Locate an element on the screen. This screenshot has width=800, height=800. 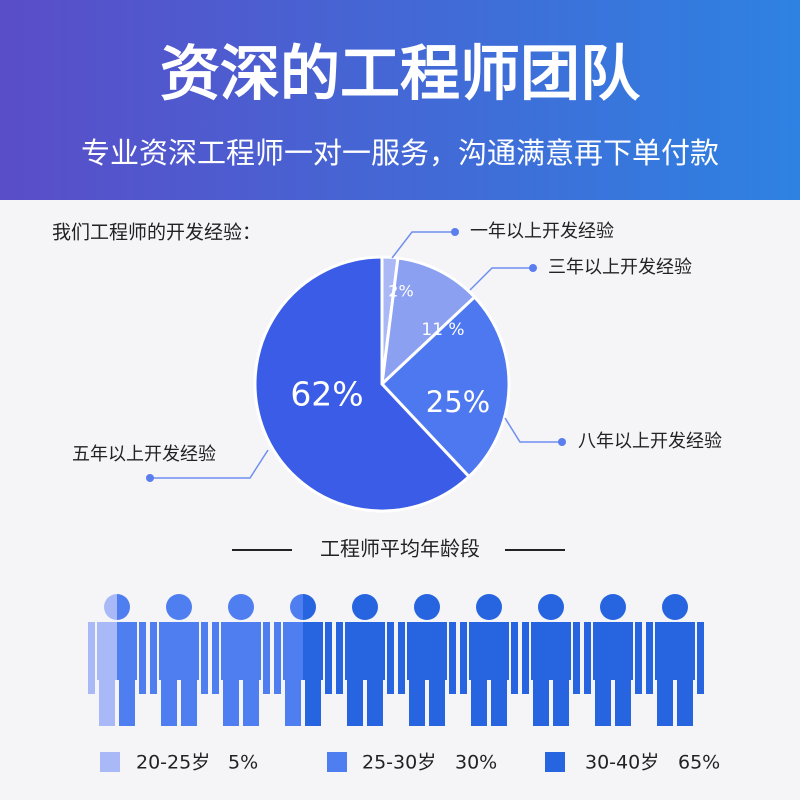
slice-label: 11 % is located at coordinates (442, 330).